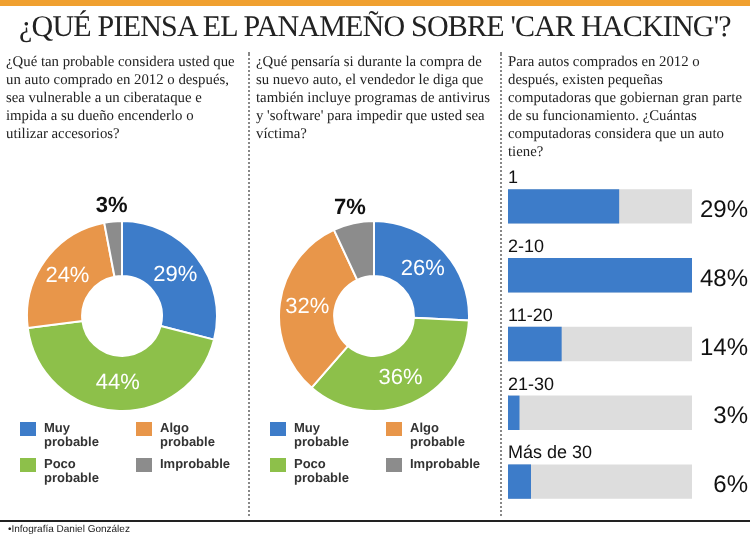 The height and width of the screenshot is (548, 750). Describe the element at coordinates (350, 207) in the screenshot. I see `data-label: 7%` at that location.